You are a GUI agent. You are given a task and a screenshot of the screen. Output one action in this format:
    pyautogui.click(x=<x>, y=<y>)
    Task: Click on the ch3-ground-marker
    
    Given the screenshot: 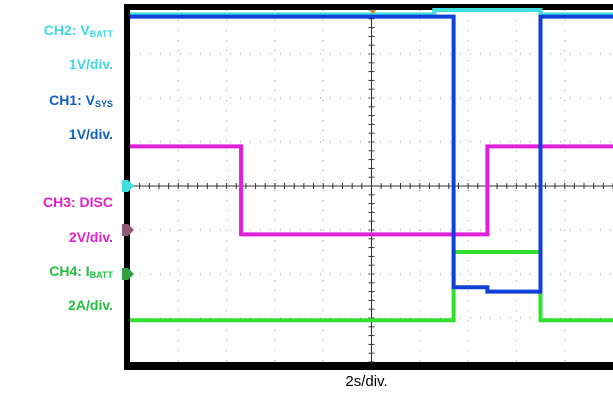 What is the action you would take?
    pyautogui.click(x=128, y=230)
    